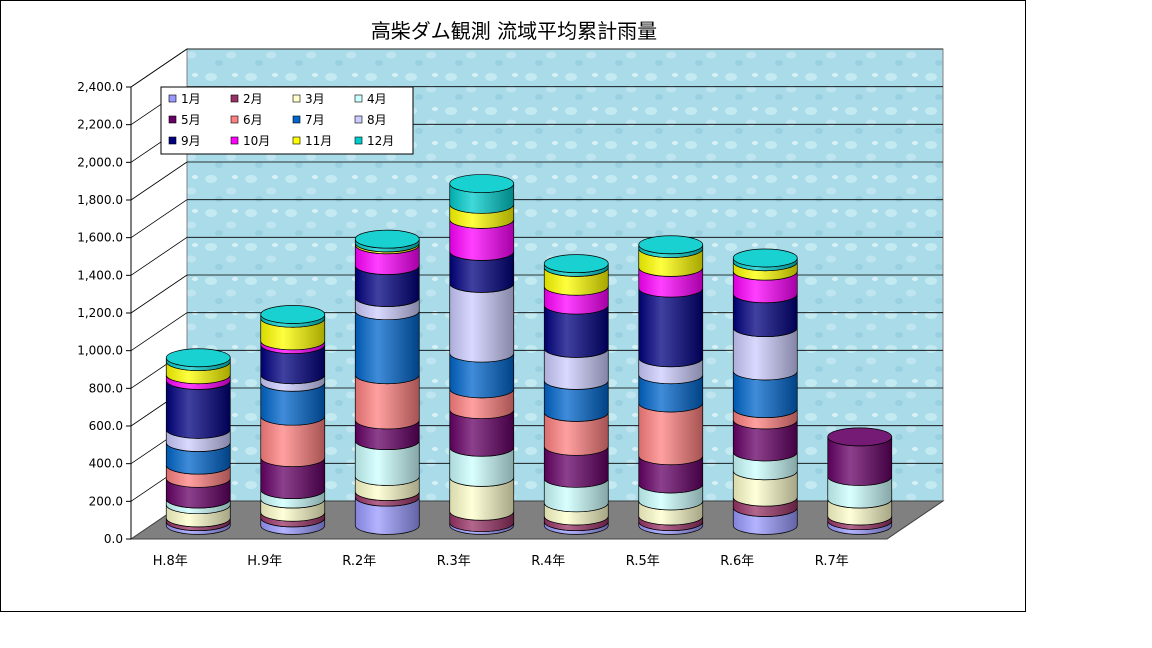  I want to click on y-tick-label: 400.0, so click(106, 464).